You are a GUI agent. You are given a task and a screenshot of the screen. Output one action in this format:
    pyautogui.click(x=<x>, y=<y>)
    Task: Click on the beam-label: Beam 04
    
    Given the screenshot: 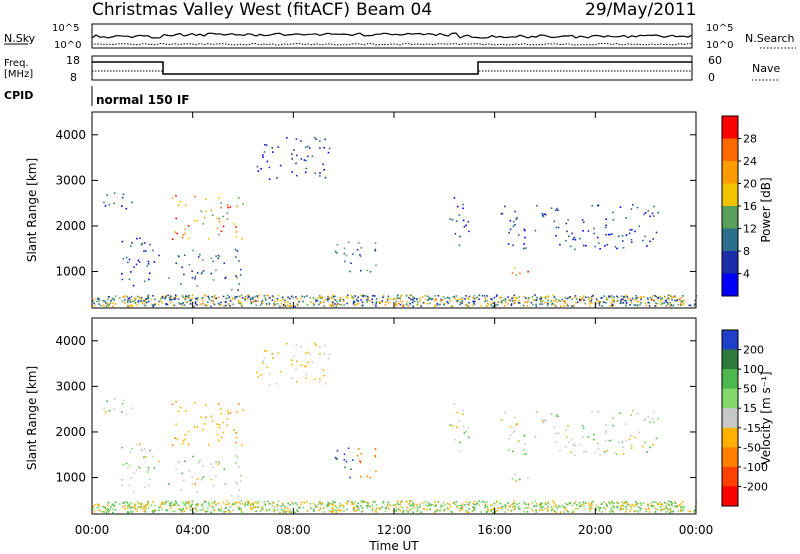 What is the action you would take?
    pyautogui.click(x=394, y=10)
    